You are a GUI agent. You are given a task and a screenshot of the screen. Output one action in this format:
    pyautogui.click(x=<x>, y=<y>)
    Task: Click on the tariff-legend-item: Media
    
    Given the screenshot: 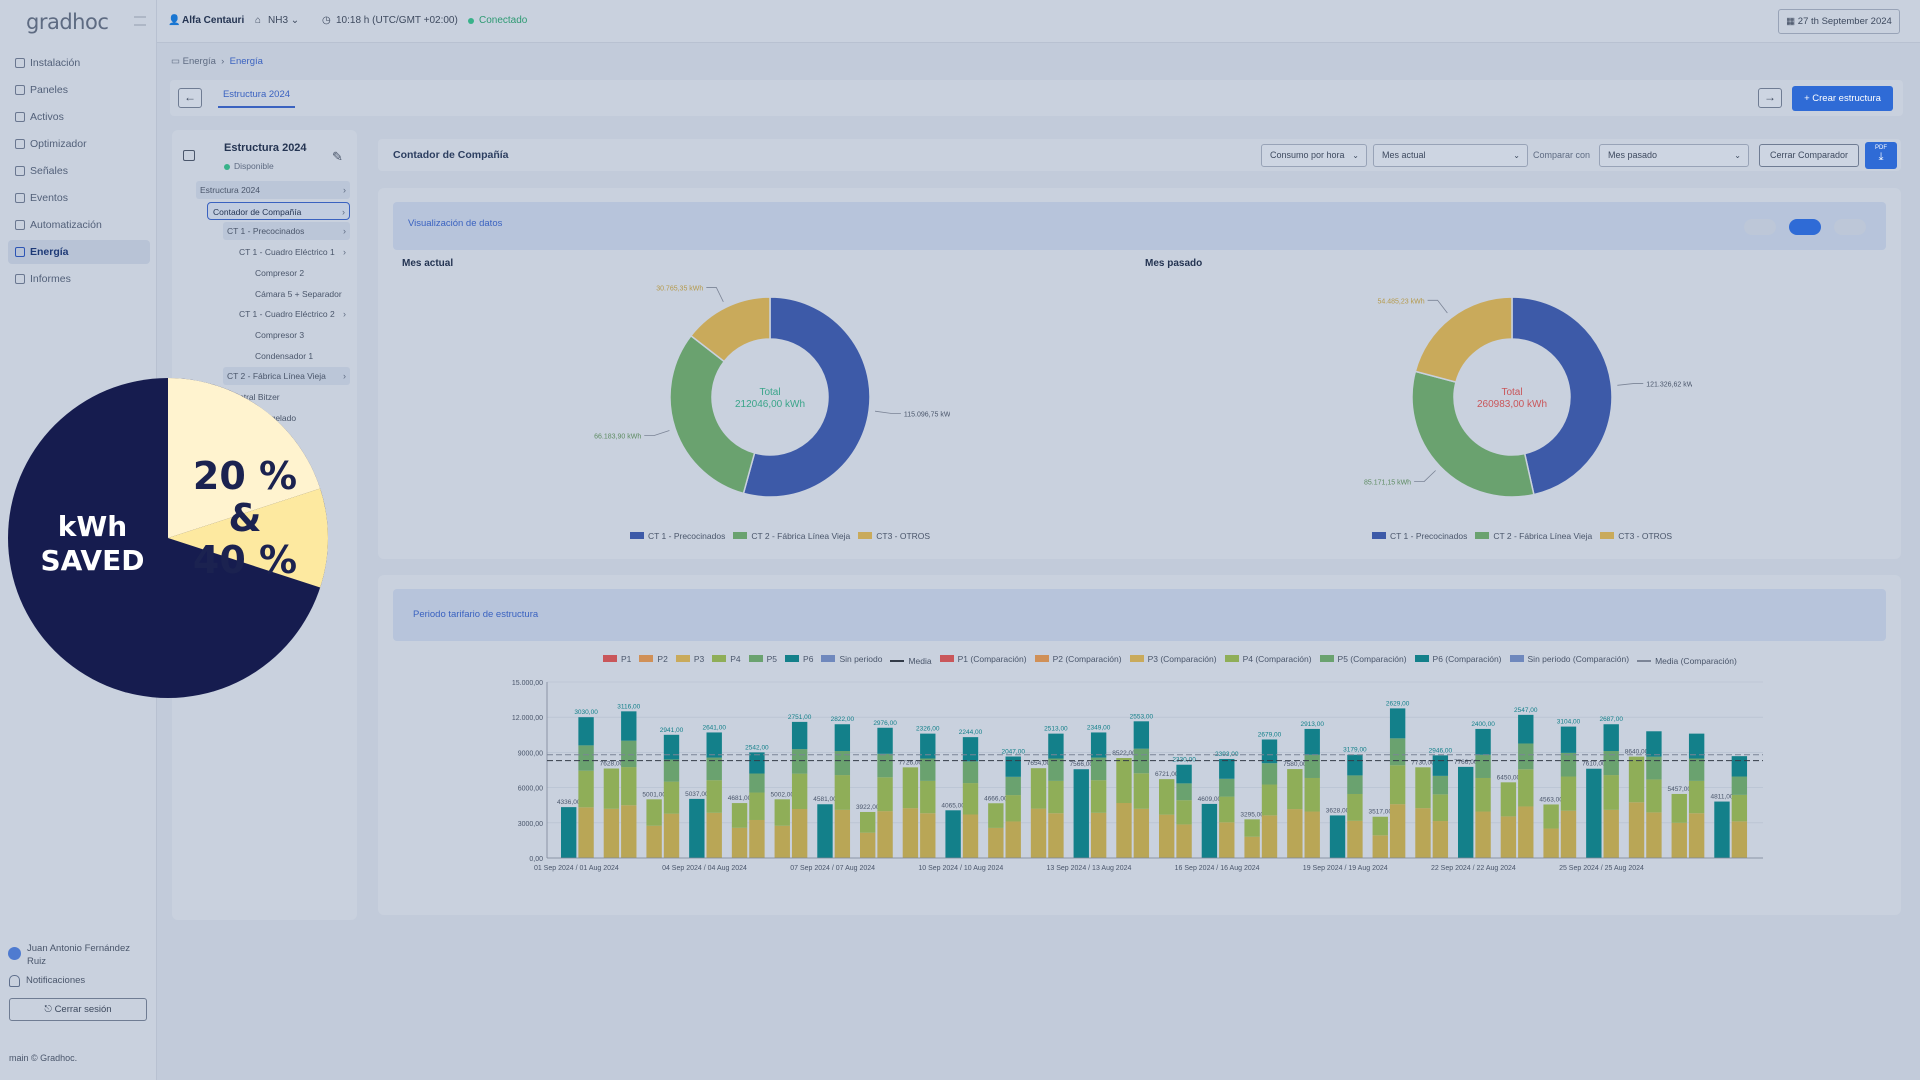 What is the action you would take?
    pyautogui.click(x=911, y=661)
    